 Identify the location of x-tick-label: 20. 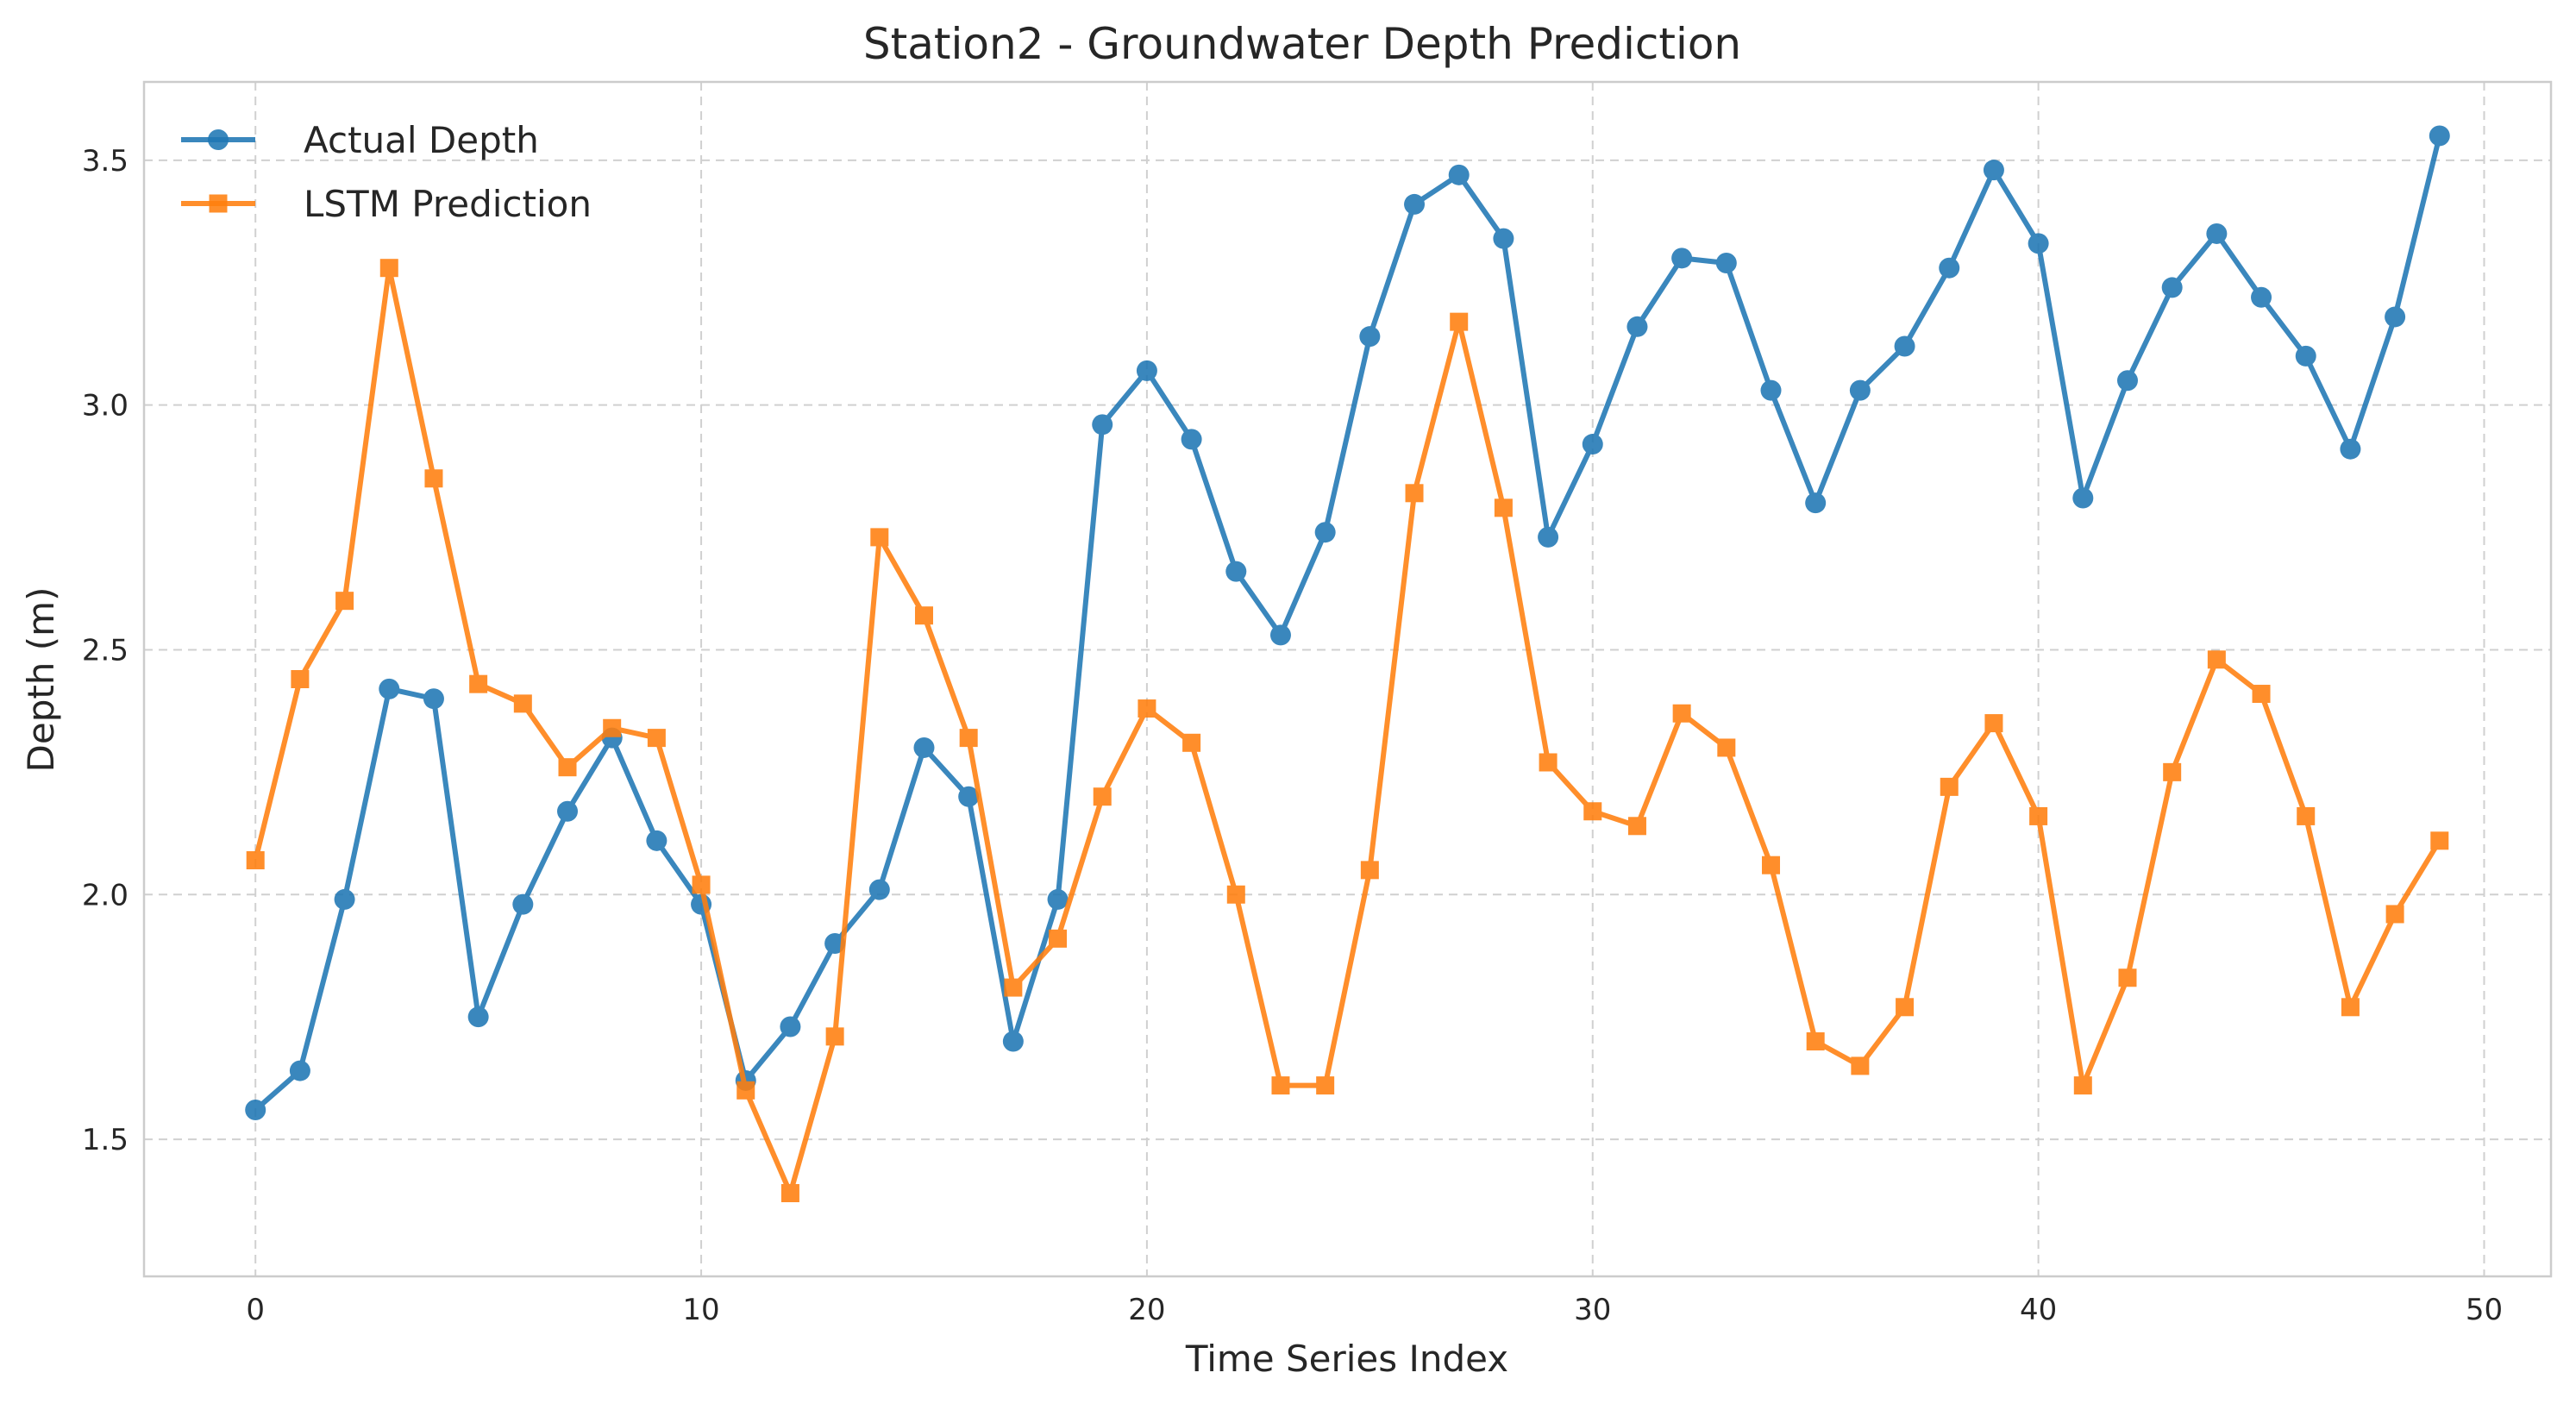
(1146, 1310).